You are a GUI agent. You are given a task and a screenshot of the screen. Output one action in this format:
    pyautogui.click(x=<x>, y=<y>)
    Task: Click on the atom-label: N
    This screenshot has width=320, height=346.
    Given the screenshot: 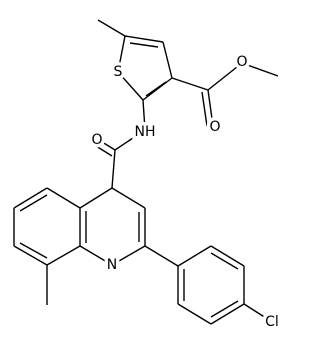 What is the action you would take?
    pyautogui.click(x=112, y=265)
    